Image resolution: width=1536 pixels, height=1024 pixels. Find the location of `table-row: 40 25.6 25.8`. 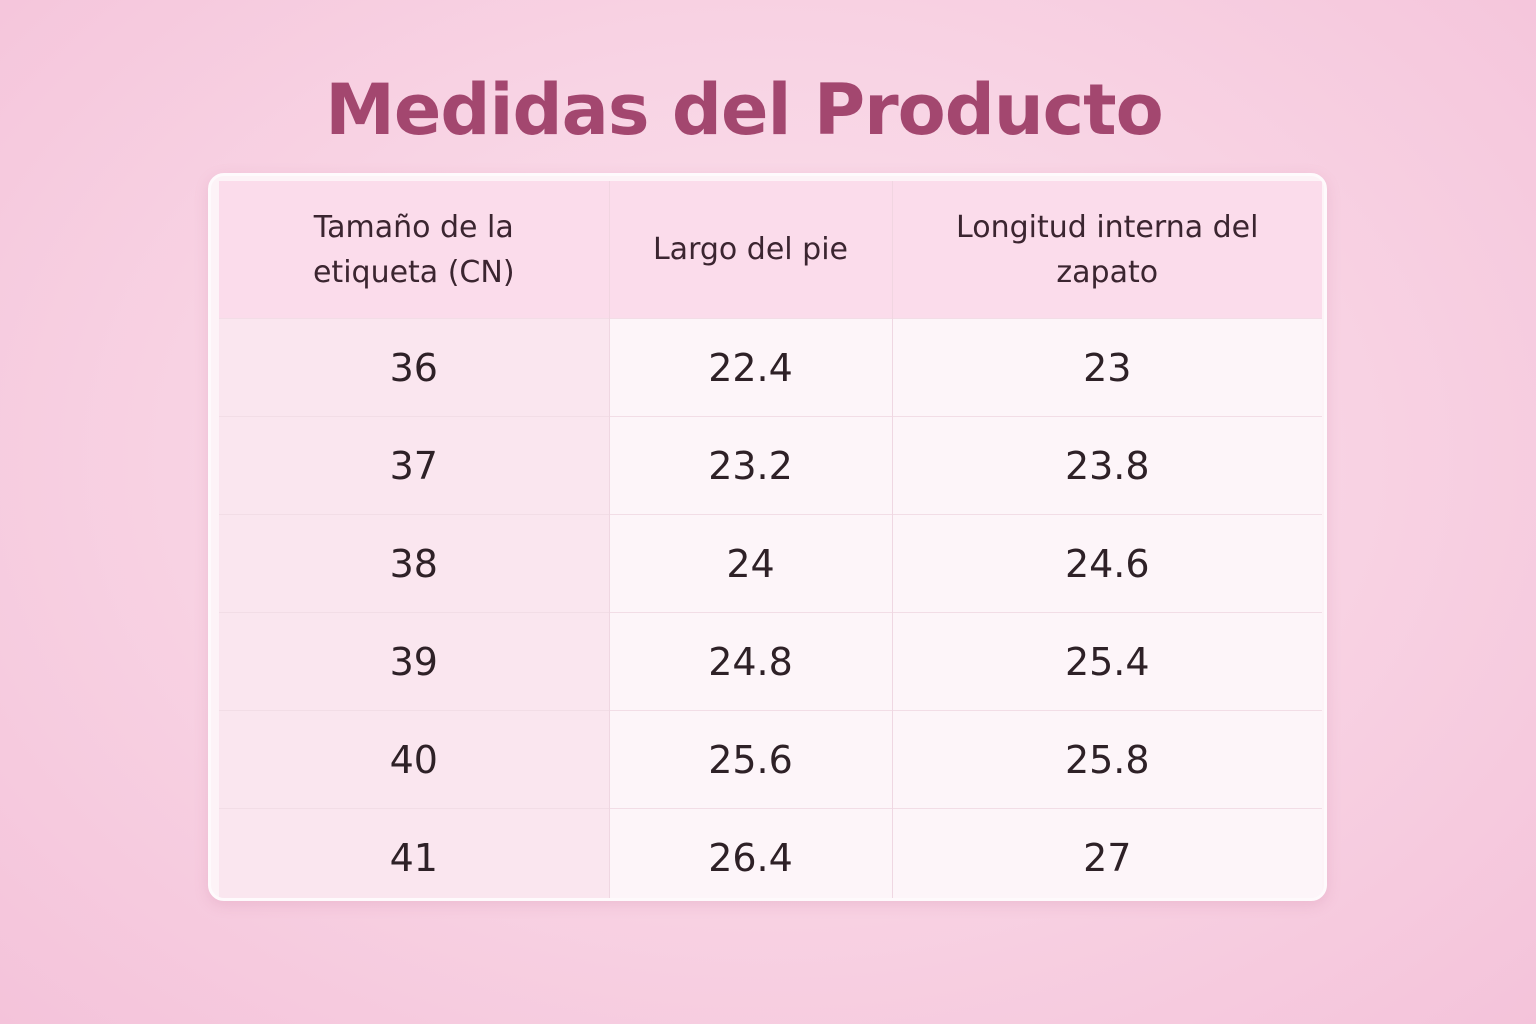

table-row: 40 25.6 25.8 is located at coordinates (770, 759).